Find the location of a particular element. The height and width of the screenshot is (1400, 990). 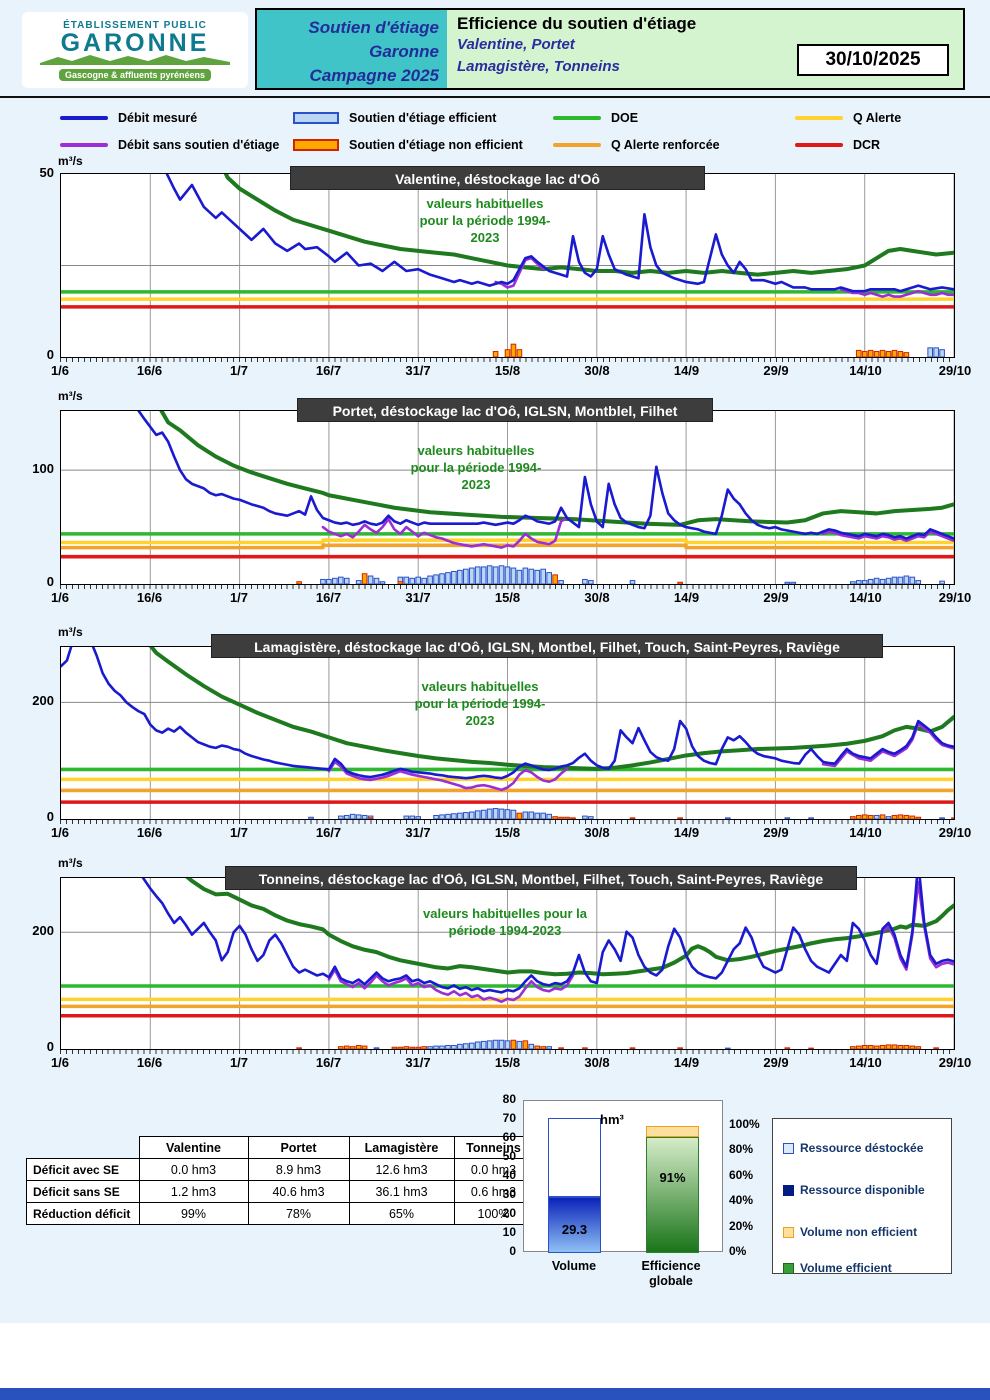

table-value-cell: 36.1 hm3 is located at coordinates (401, 1191).